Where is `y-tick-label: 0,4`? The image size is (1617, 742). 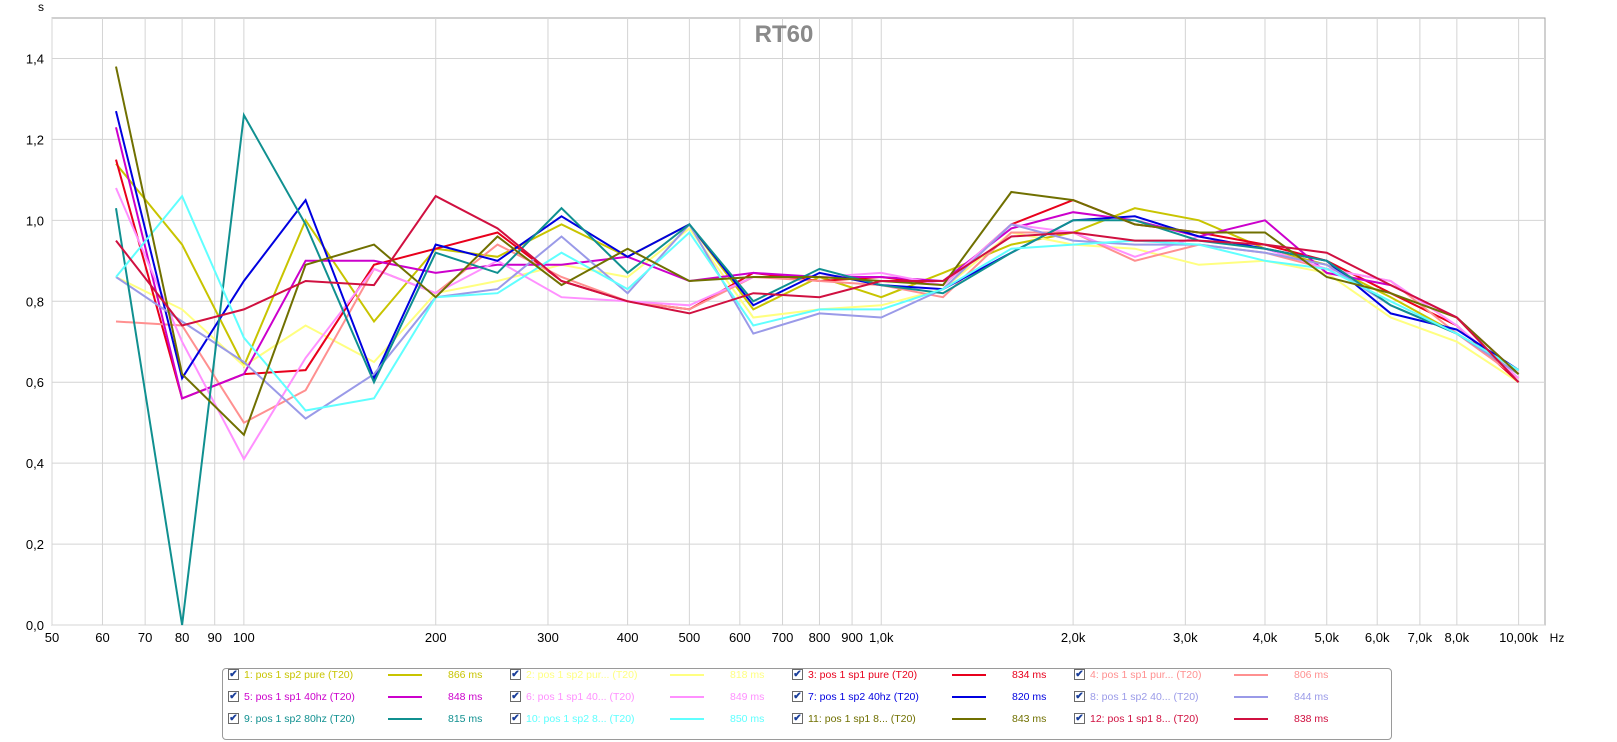 y-tick-label: 0,4 is located at coordinates (35, 463).